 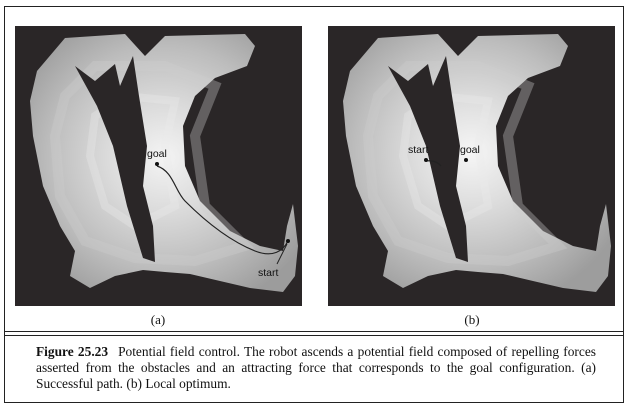 What do you see at coordinates (472, 319) in the screenshot?
I see `subfigure-label-b: (b)` at bounding box center [472, 319].